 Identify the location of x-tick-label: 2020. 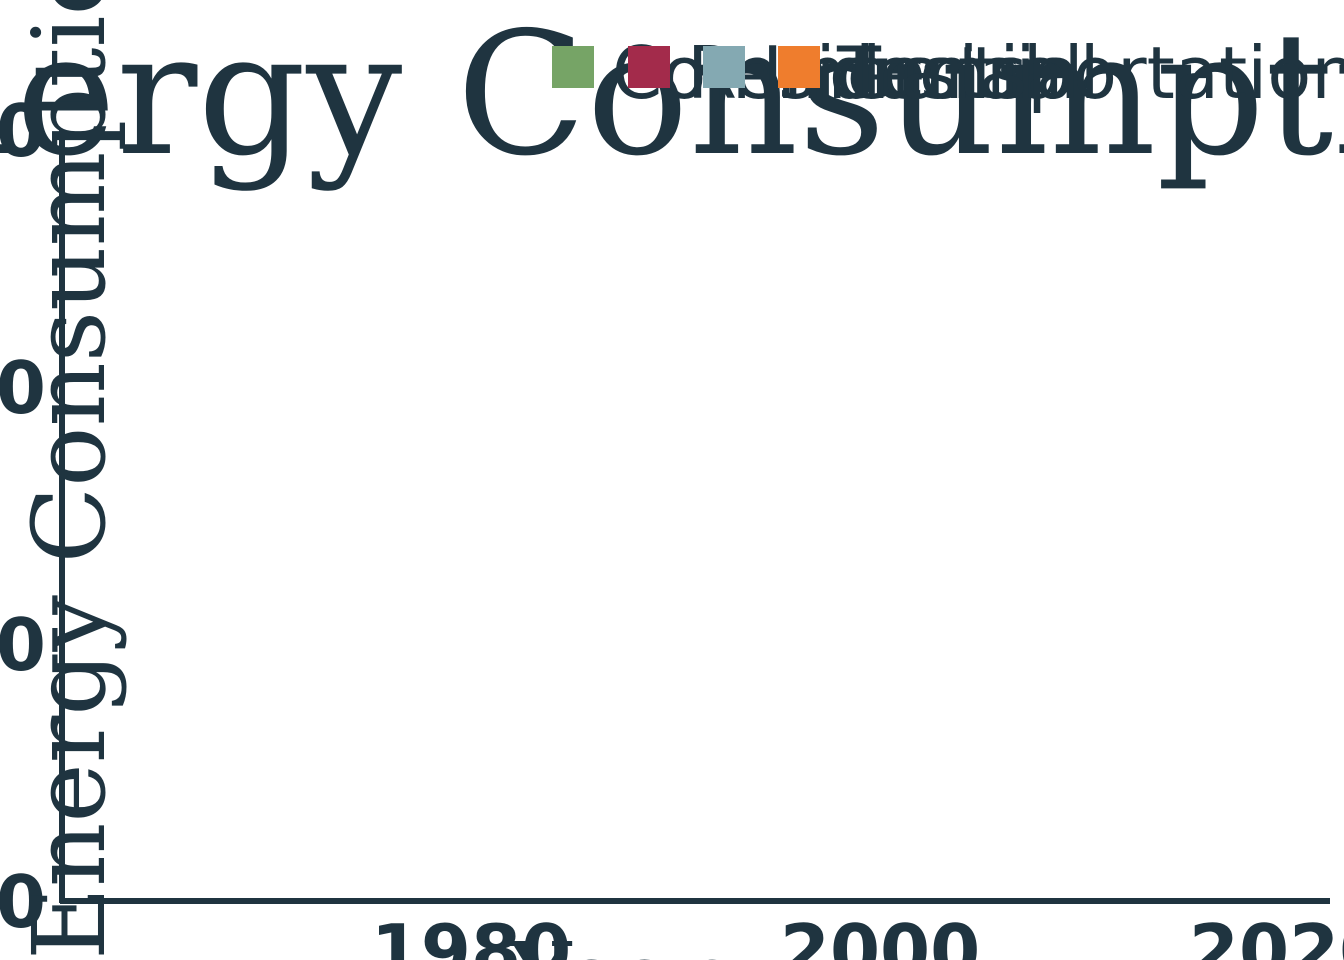
(1266, 934).